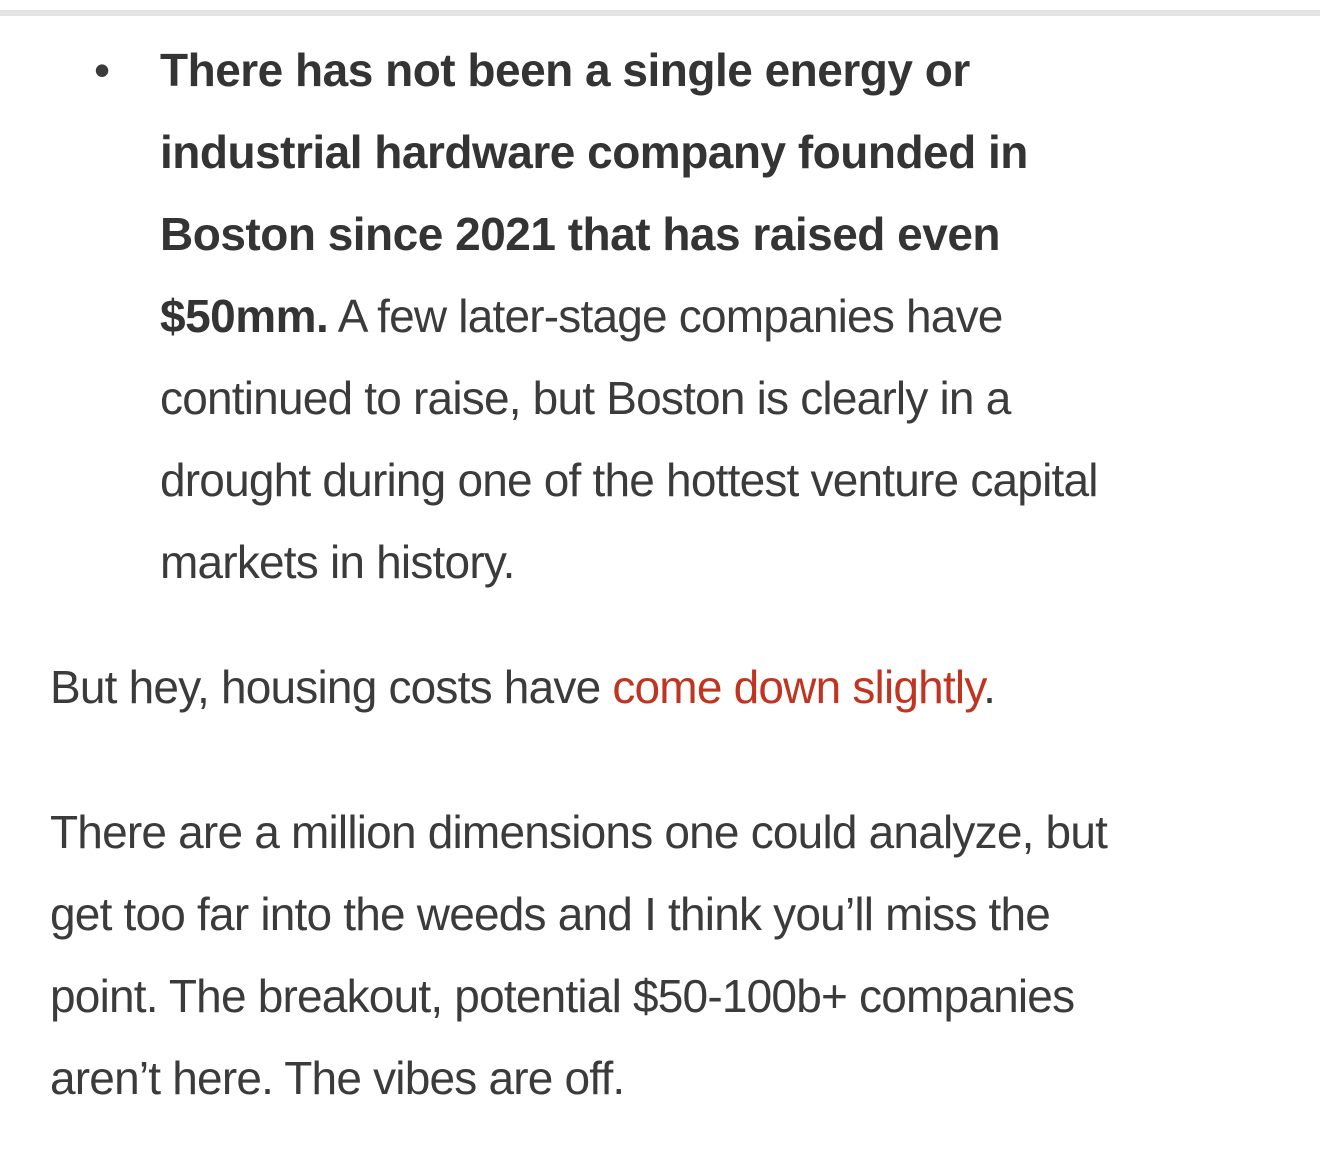 Image resolution: width=1320 pixels, height=1158 pixels. Describe the element at coordinates (798, 687) in the screenshot. I see `housing-costs-link: come down slightly` at that location.